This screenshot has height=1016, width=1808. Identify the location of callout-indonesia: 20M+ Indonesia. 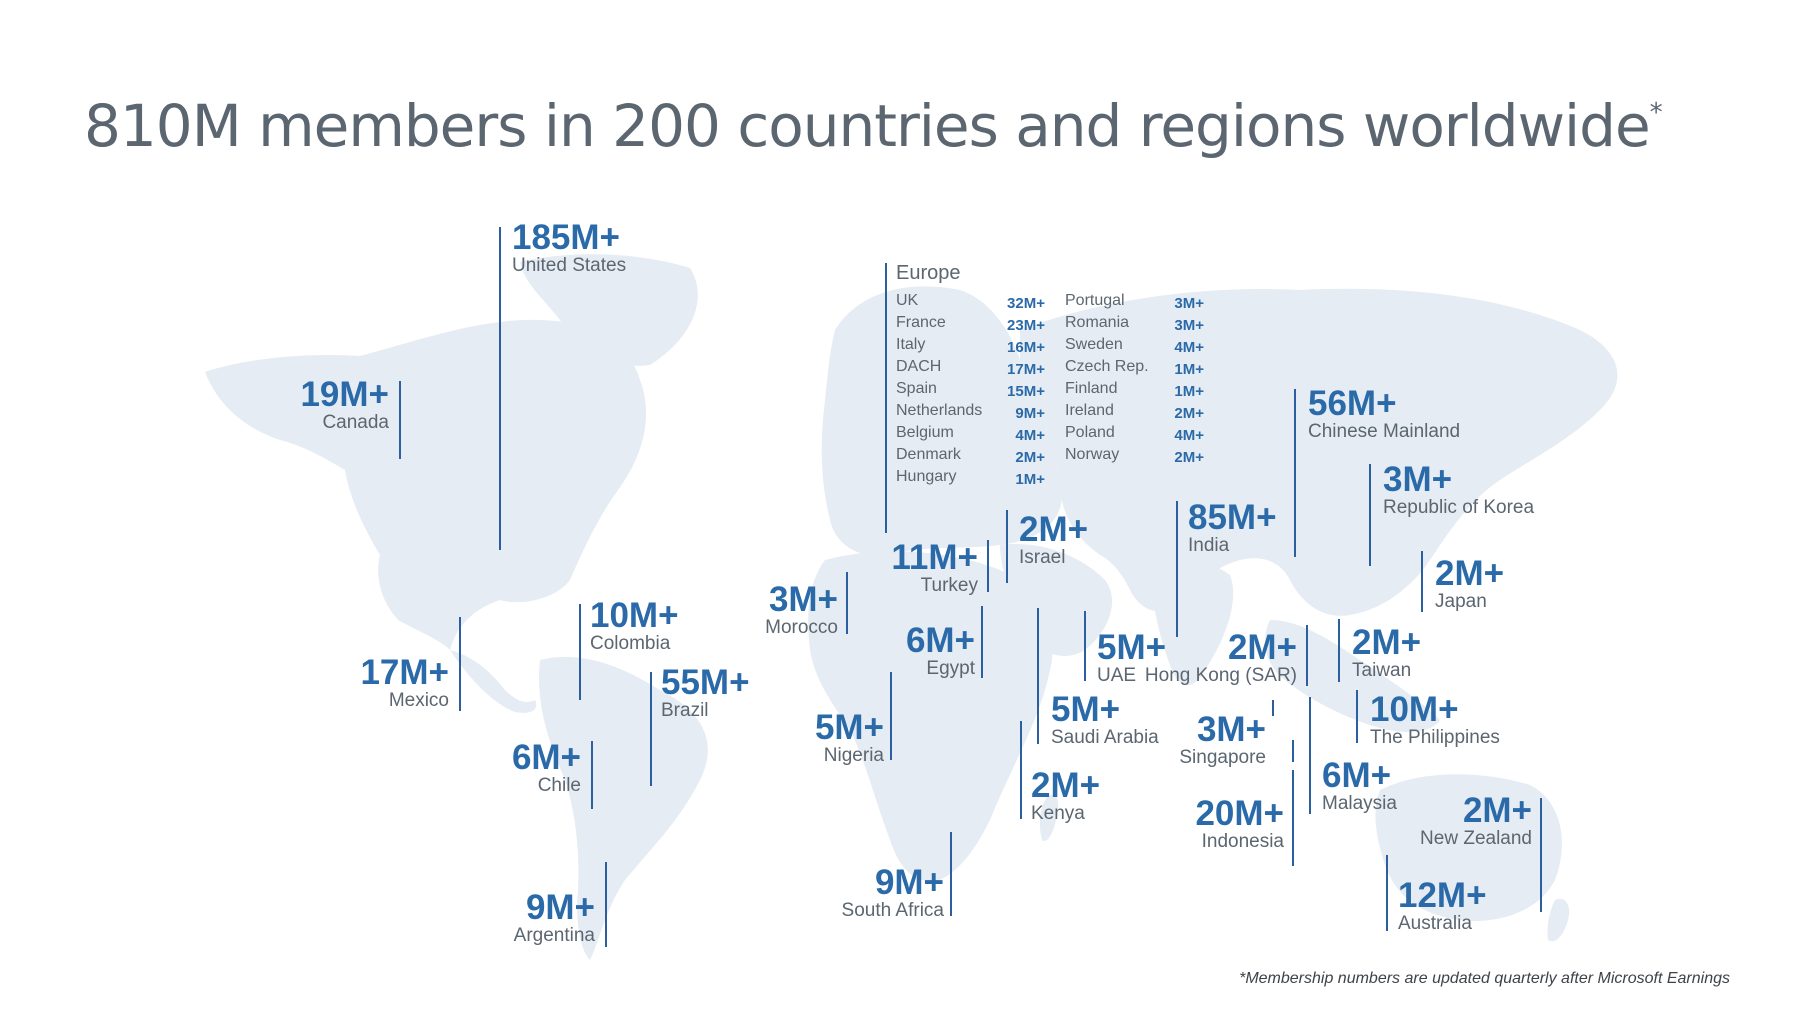
(1239, 823).